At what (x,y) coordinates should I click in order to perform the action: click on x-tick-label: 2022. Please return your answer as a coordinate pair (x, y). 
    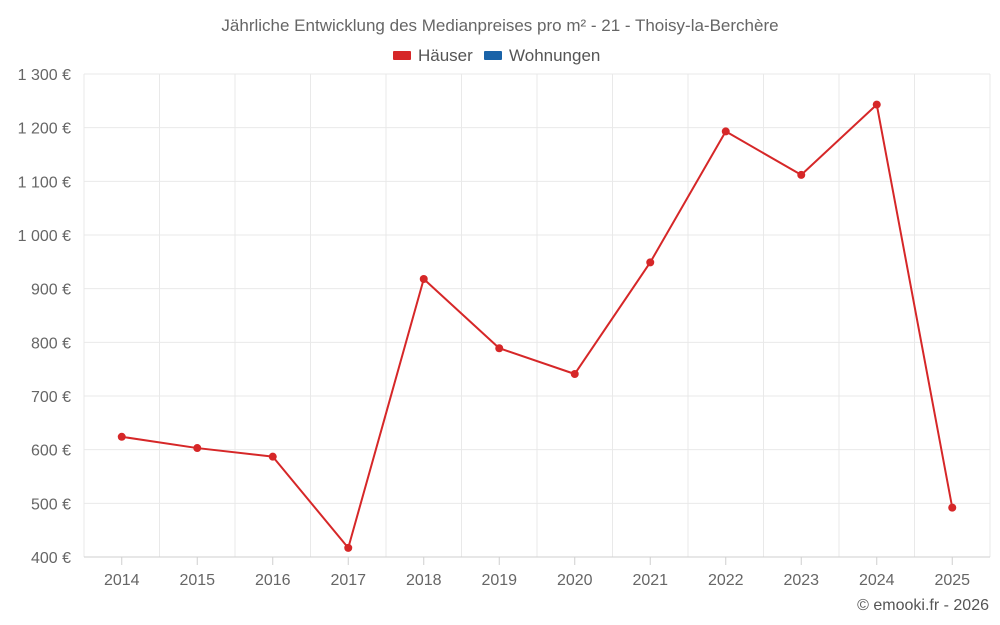
    Looking at the image, I should click on (726, 580).